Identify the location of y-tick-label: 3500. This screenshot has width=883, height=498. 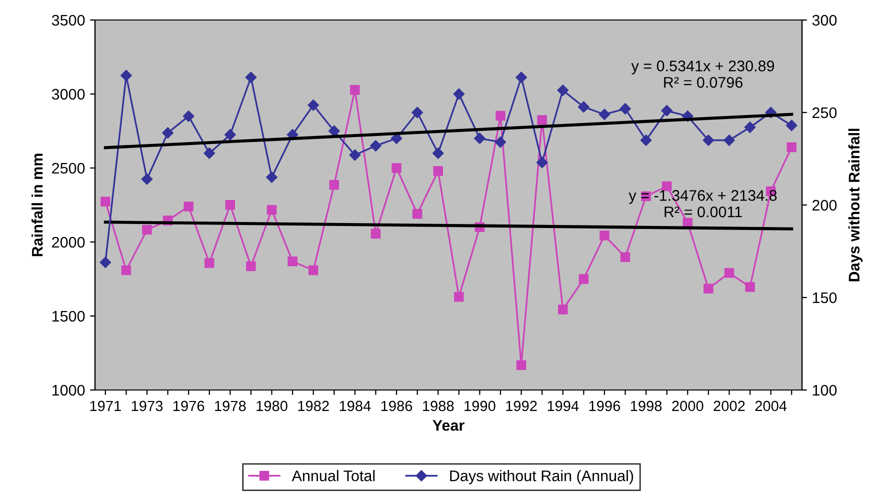
(68, 20).